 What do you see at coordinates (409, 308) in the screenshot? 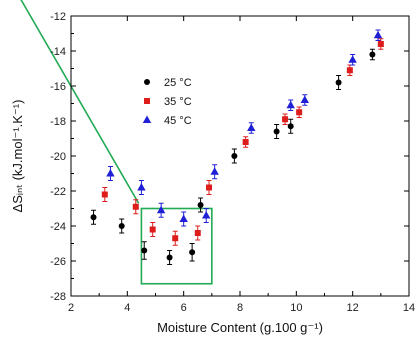
I see `x-tick-label: 14` at bounding box center [409, 308].